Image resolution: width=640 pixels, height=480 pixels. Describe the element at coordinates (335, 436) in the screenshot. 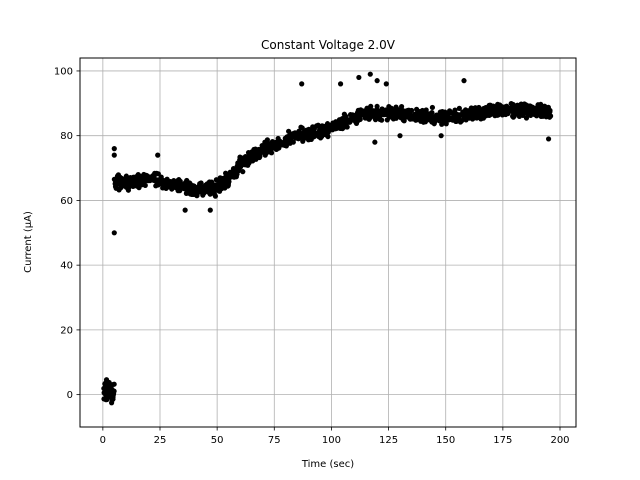

I see `x-axis-ticks: 0 25 50 75 100 125 150 175 200` at that location.